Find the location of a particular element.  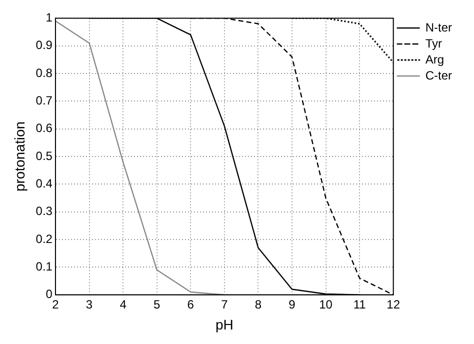

y-tick-label: 0.9 is located at coordinates (44, 45).